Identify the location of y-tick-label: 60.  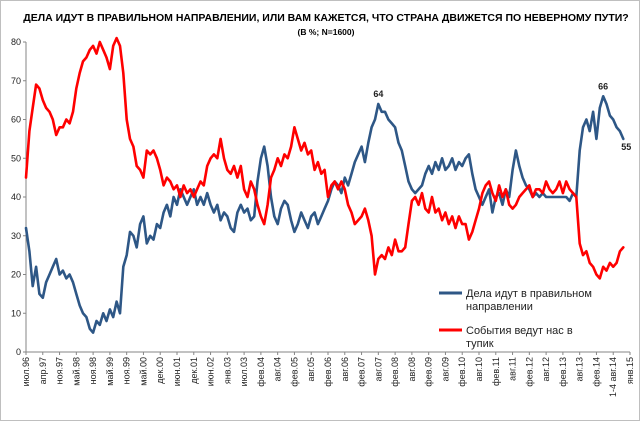
(16, 120).